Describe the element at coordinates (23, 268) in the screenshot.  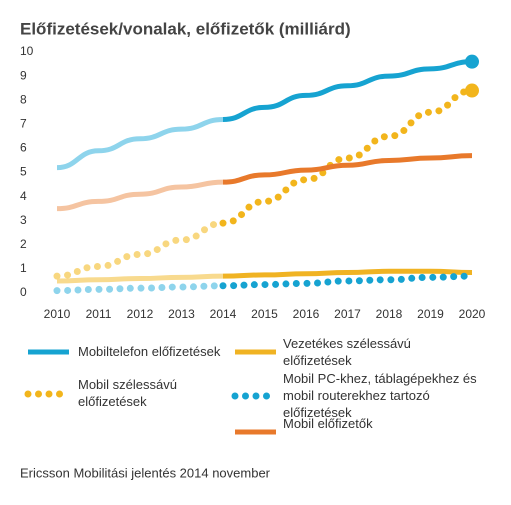
I see `y-tick-label: 1` at that location.